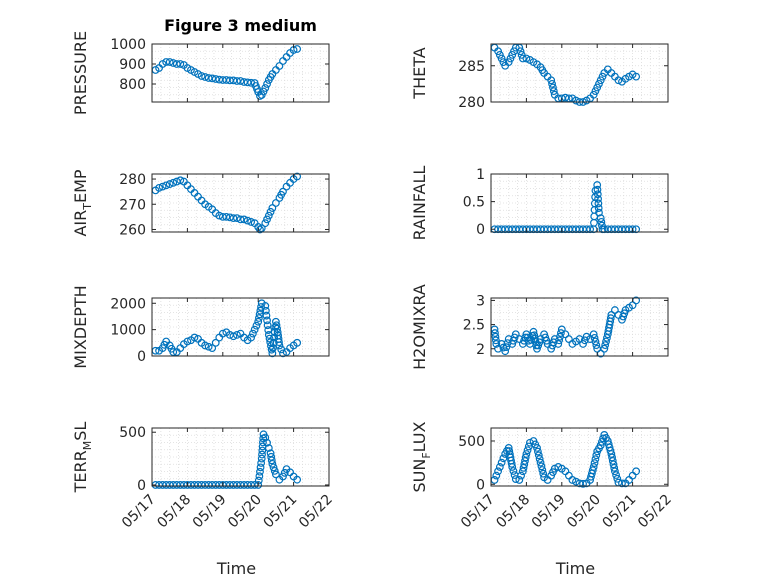 The width and height of the screenshot is (778, 583). Describe the element at coordinates (419, 203) in the screenshot. I see `y-axis-label: RAINFALL` at that location.